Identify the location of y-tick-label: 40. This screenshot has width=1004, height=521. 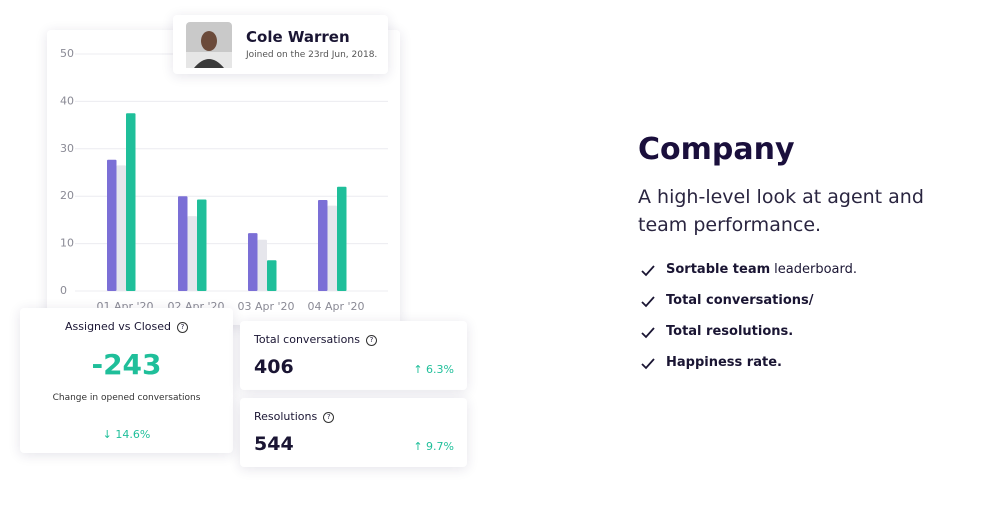
(67, 100).